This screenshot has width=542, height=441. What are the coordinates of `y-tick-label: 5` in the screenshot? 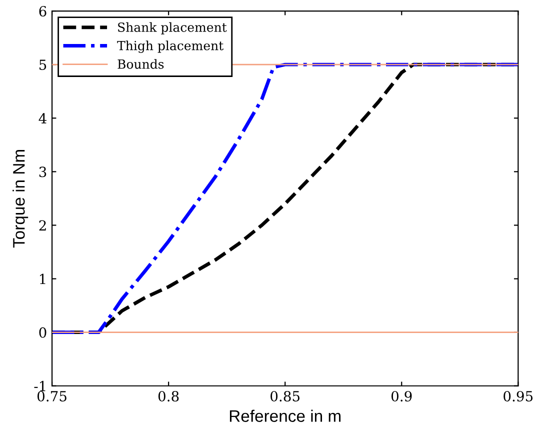 It's located at (43, 65).